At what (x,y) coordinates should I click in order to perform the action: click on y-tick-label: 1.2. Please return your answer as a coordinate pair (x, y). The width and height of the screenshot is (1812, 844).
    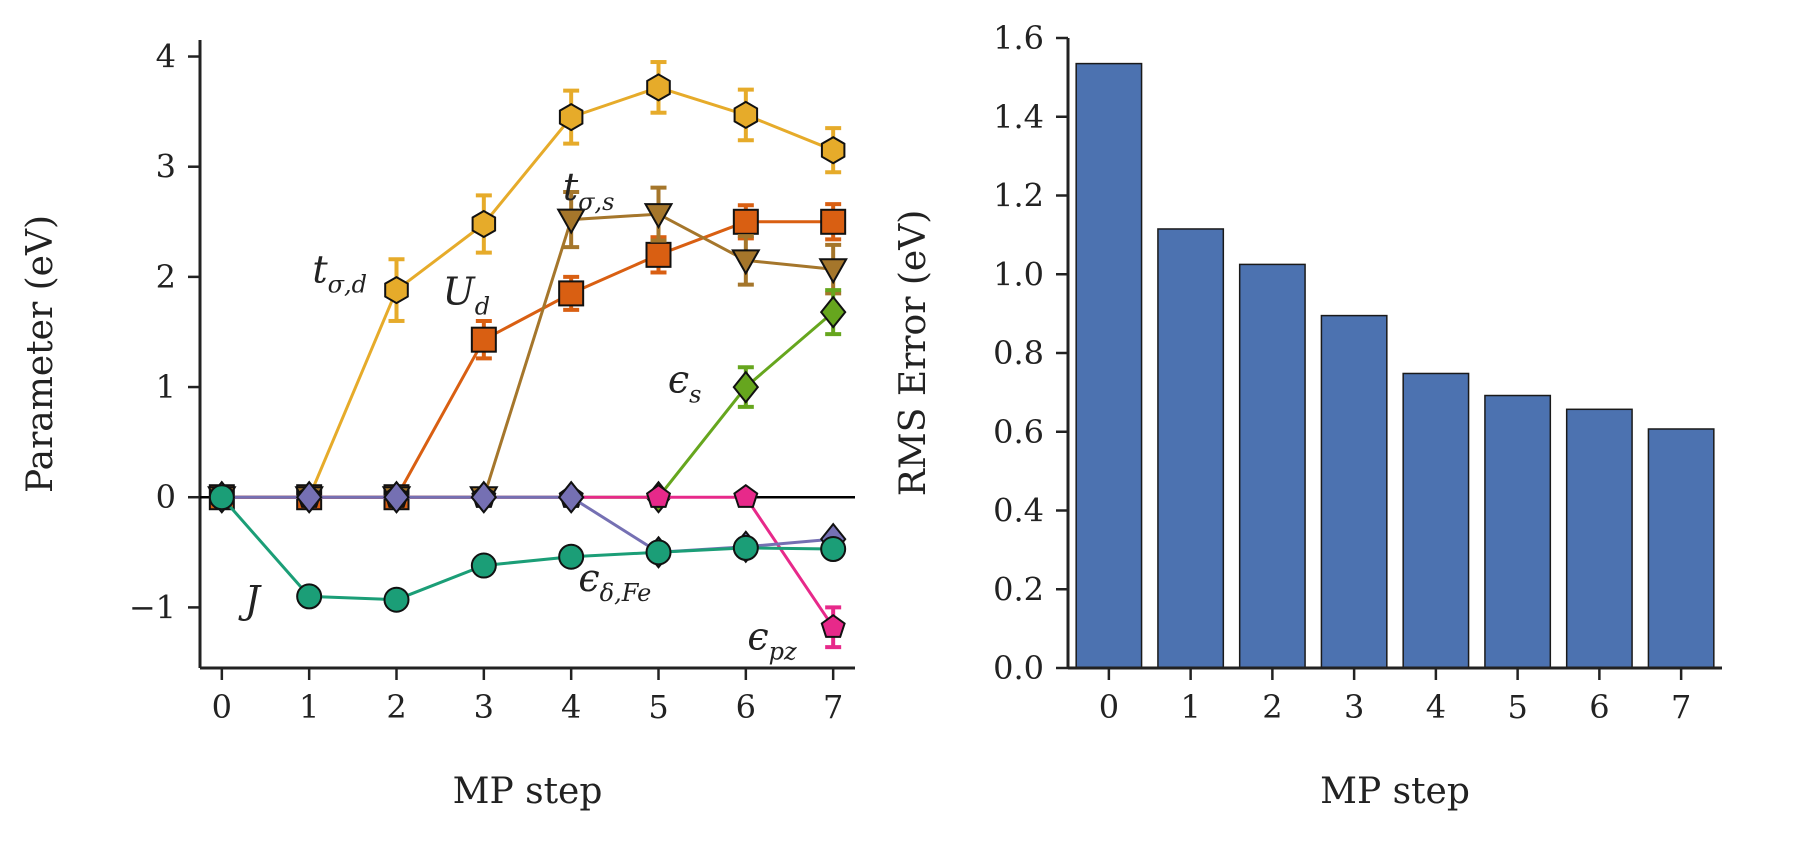
    Looking at the image, I should click on (1018, 196).